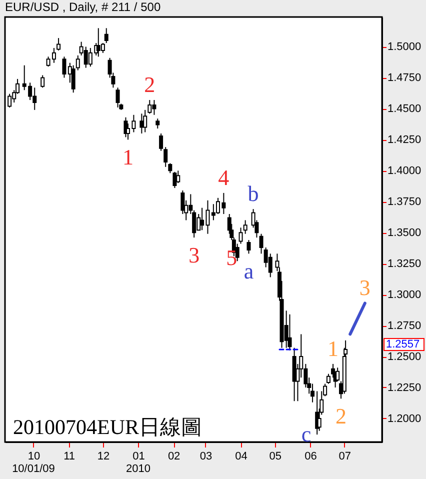  What do you see at coordinates (405, 357) in the screenshot?
I see `y-tick-label: 1.2500` at bounding box center [405, 357].